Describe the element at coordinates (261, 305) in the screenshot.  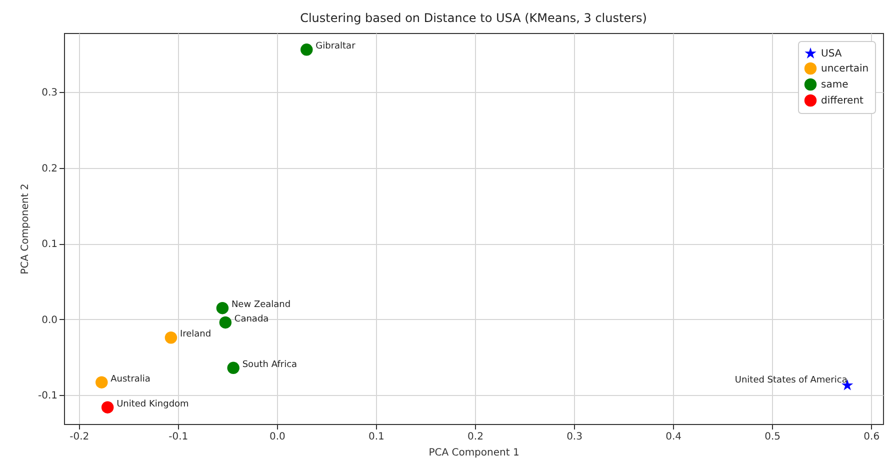
I see `annotation: New Zealand` at that location.